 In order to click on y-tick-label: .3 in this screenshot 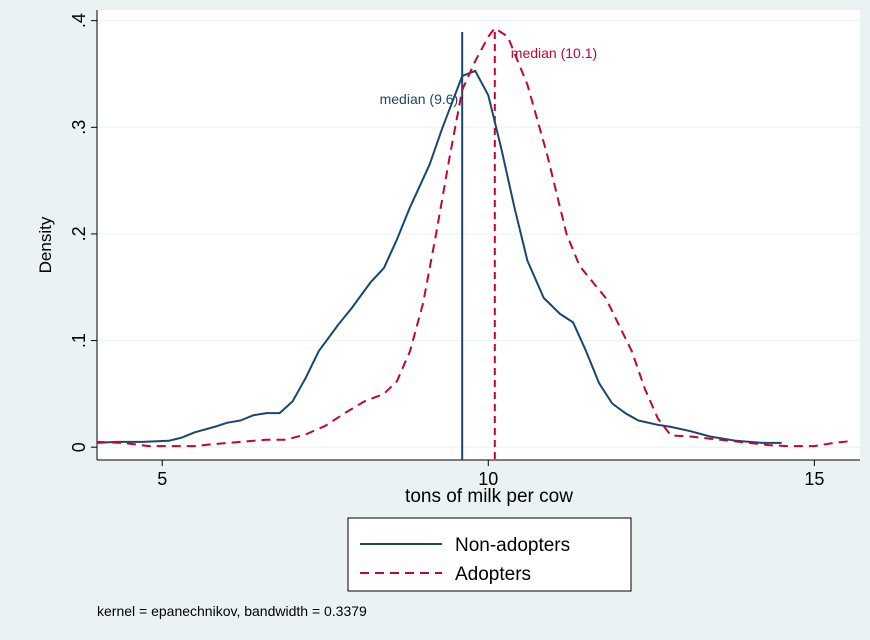, I will do `click(79, 127)`.